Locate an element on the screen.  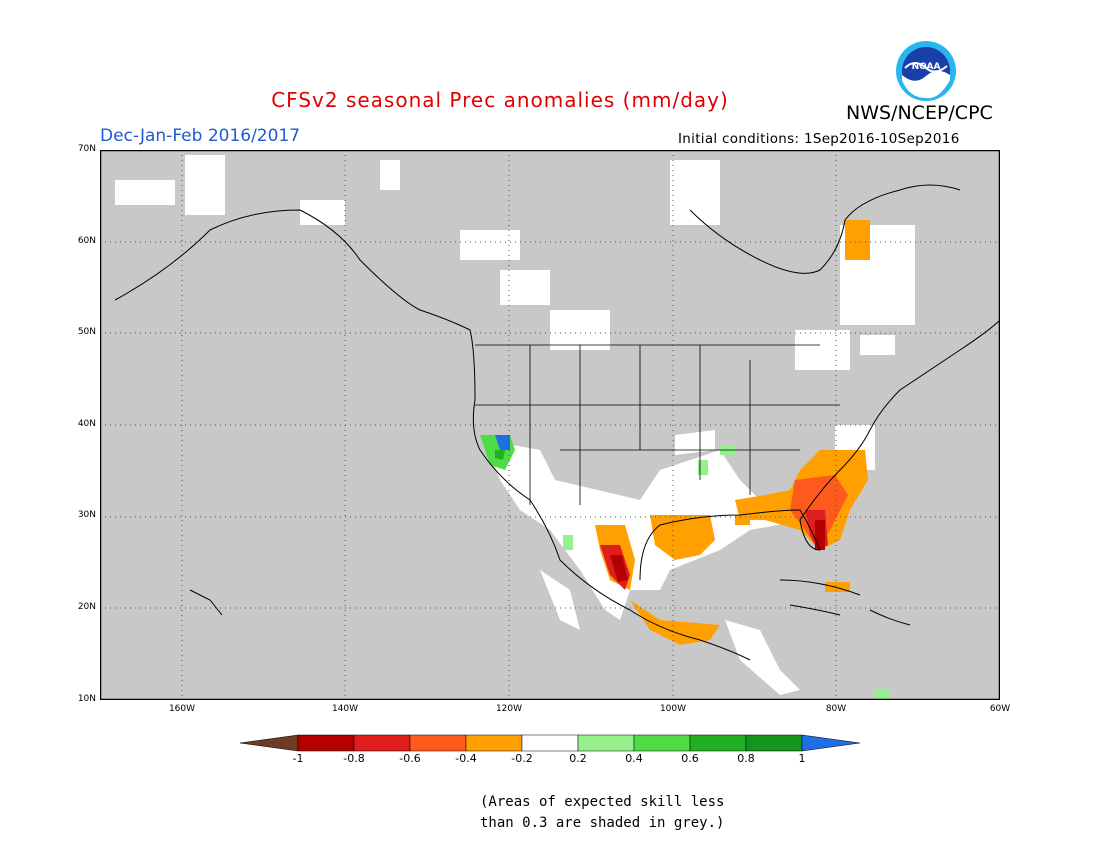
lat-label: 50N is located at coordinates (86, 332).